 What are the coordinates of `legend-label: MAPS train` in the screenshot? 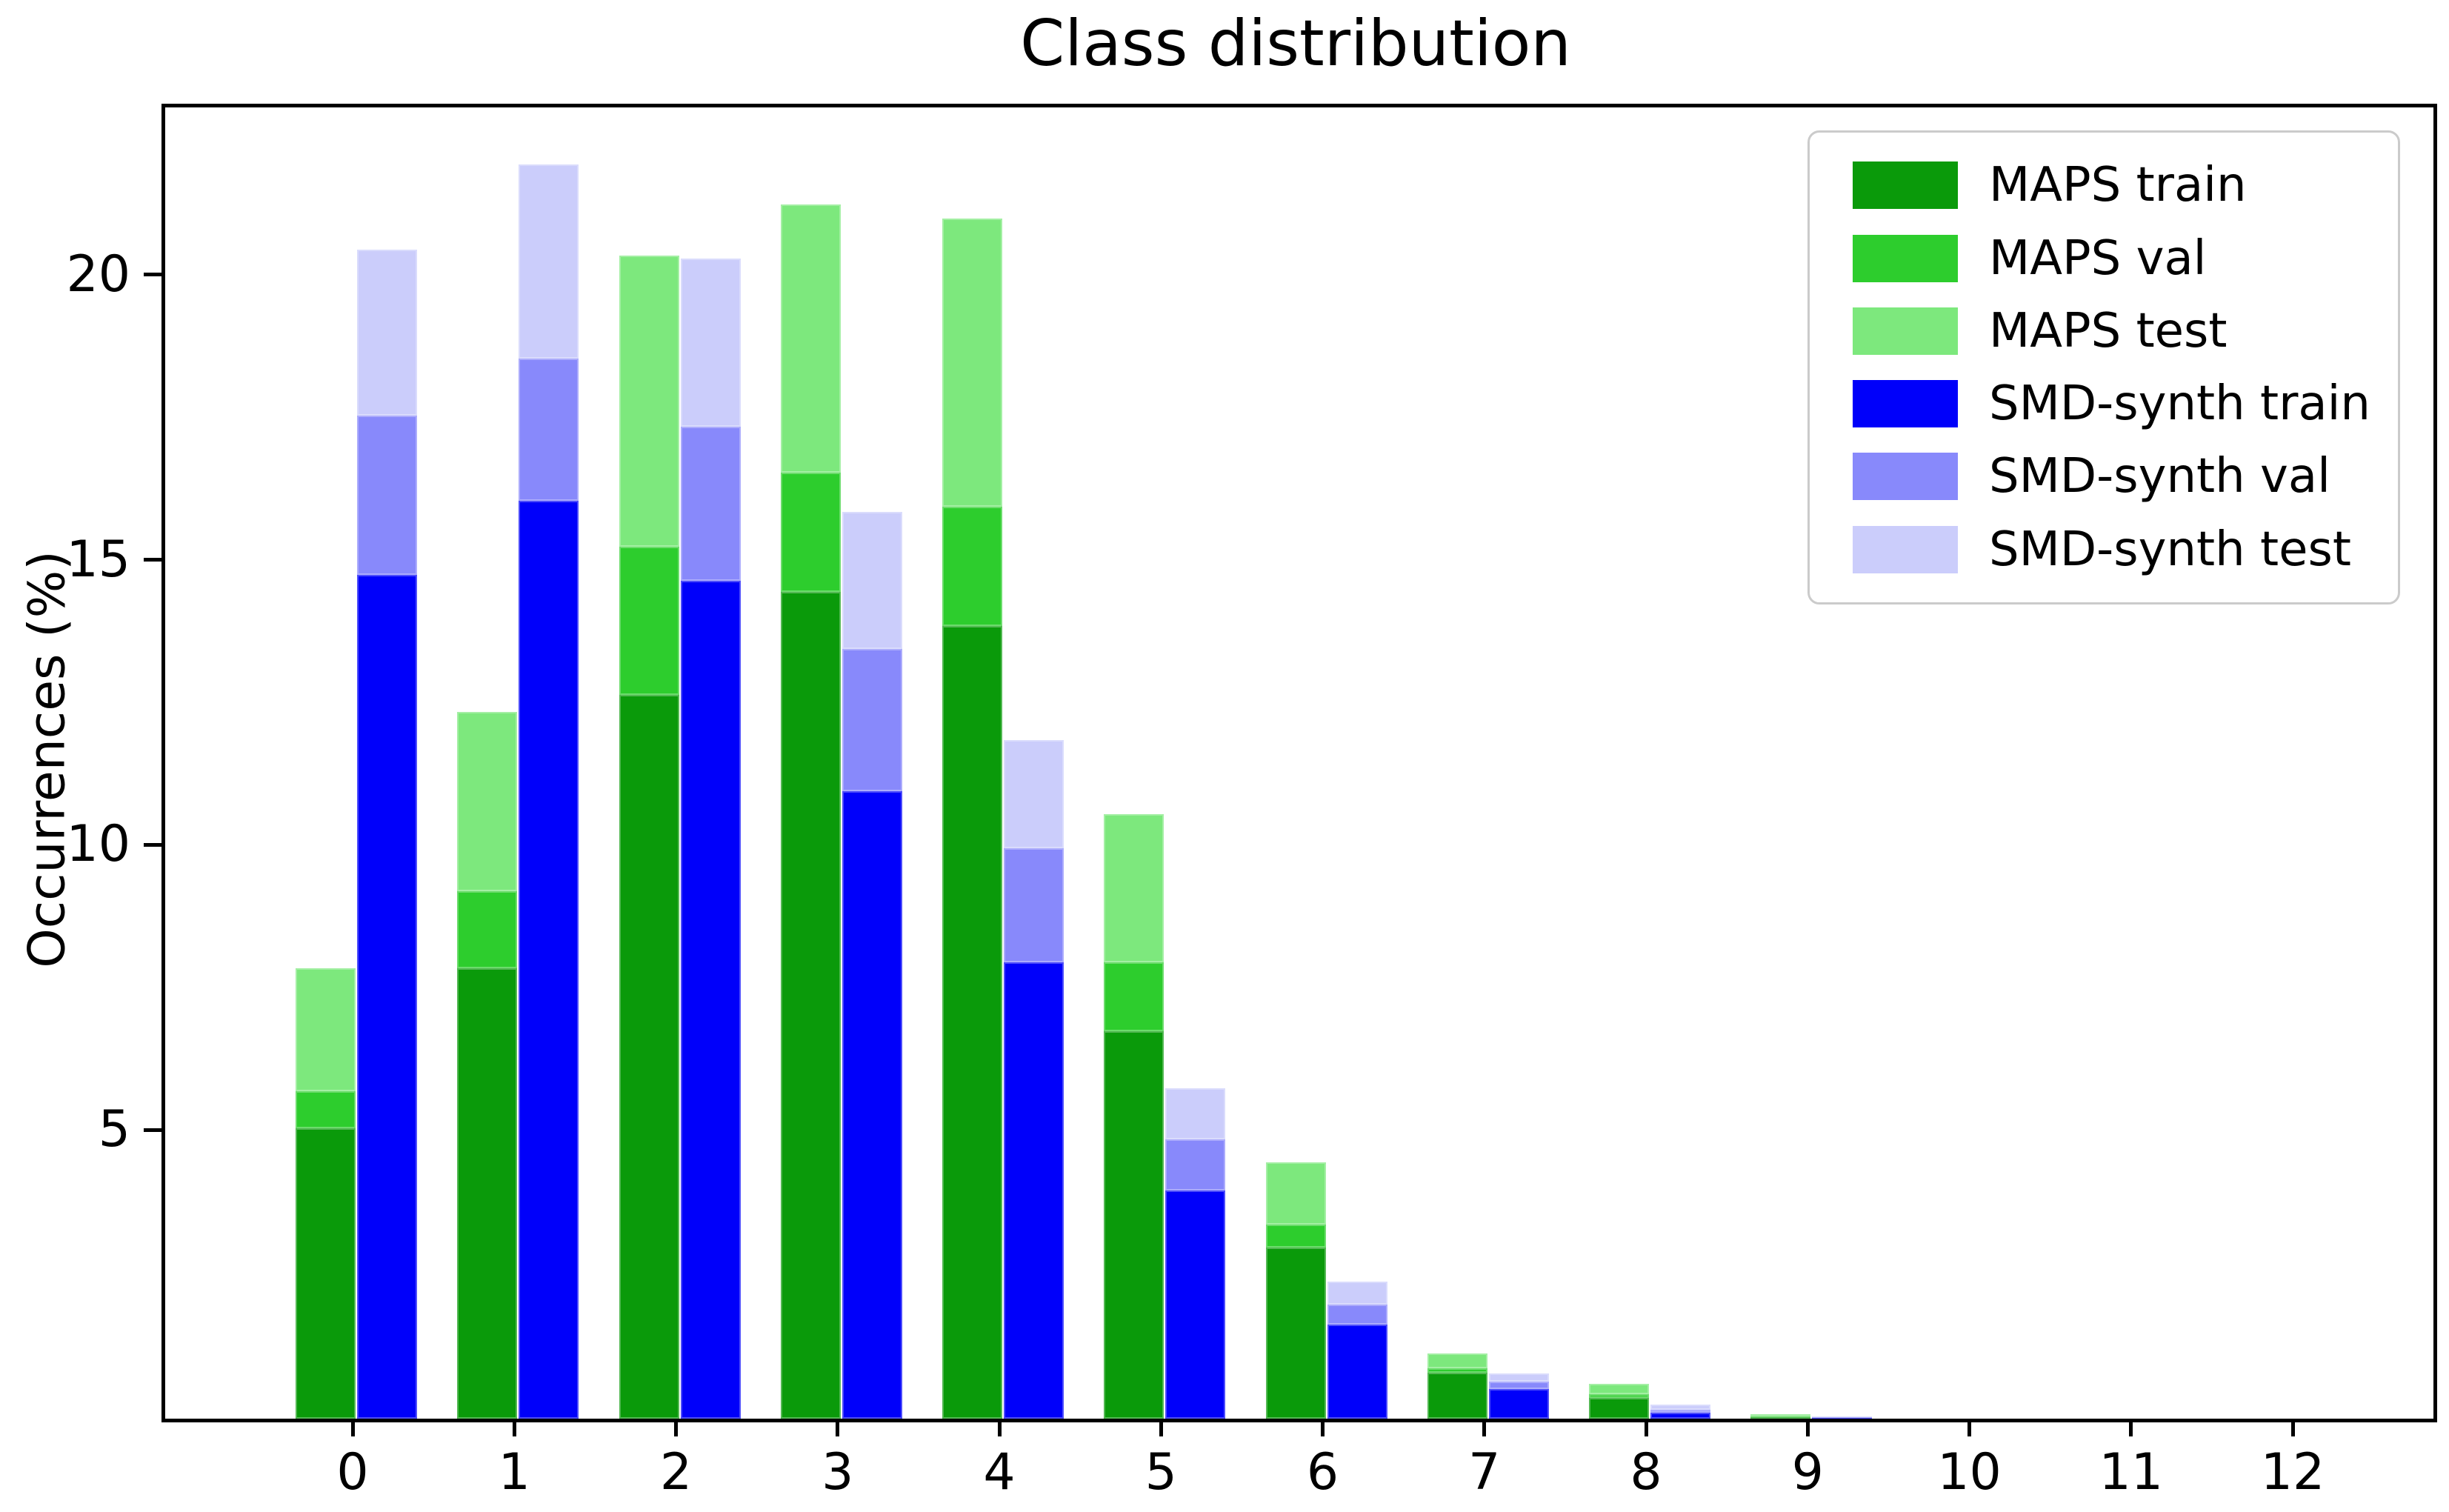 It's located at (2118, 185).